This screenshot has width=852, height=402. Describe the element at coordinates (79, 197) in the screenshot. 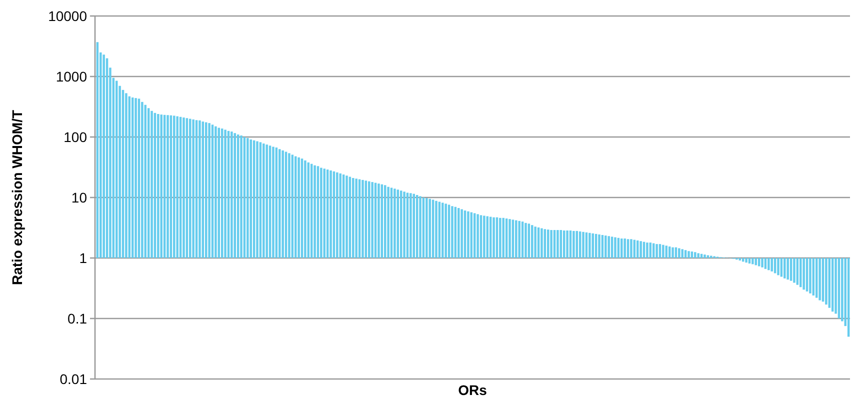

I see `y-tick-label: 10` at that location.